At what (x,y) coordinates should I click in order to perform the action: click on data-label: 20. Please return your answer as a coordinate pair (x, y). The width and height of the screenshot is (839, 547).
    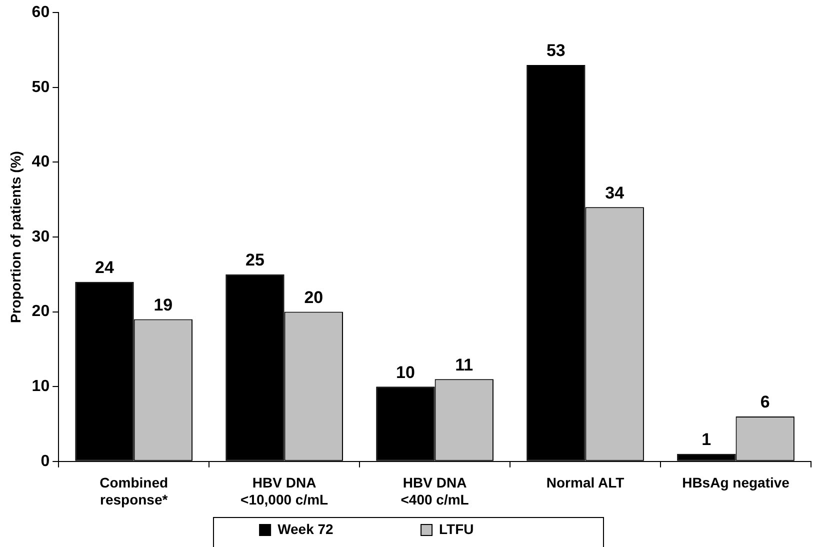
    Looking at the image, I should click on (314, 297).